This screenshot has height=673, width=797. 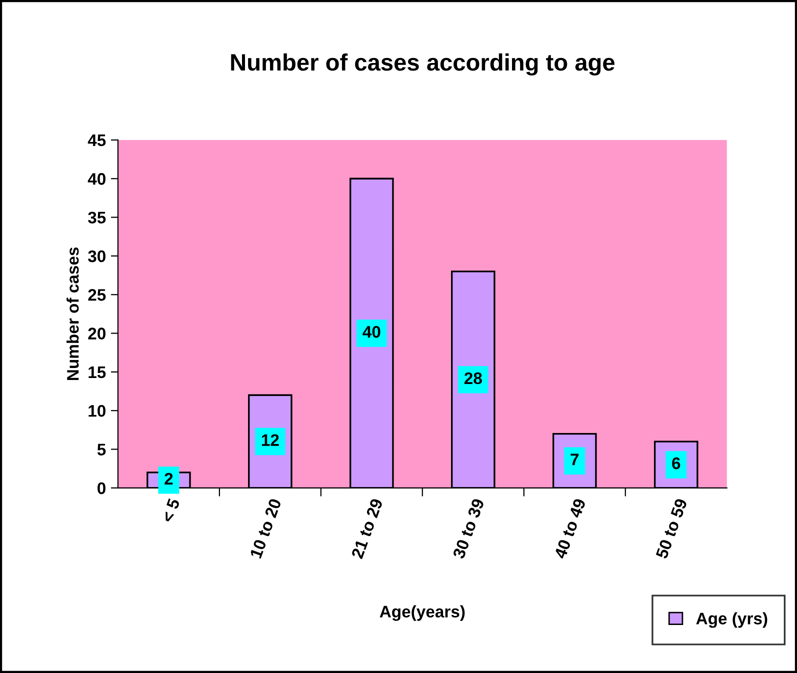 I want to click on x-tick-label: 30 to 39, so click(x=468, y=529).